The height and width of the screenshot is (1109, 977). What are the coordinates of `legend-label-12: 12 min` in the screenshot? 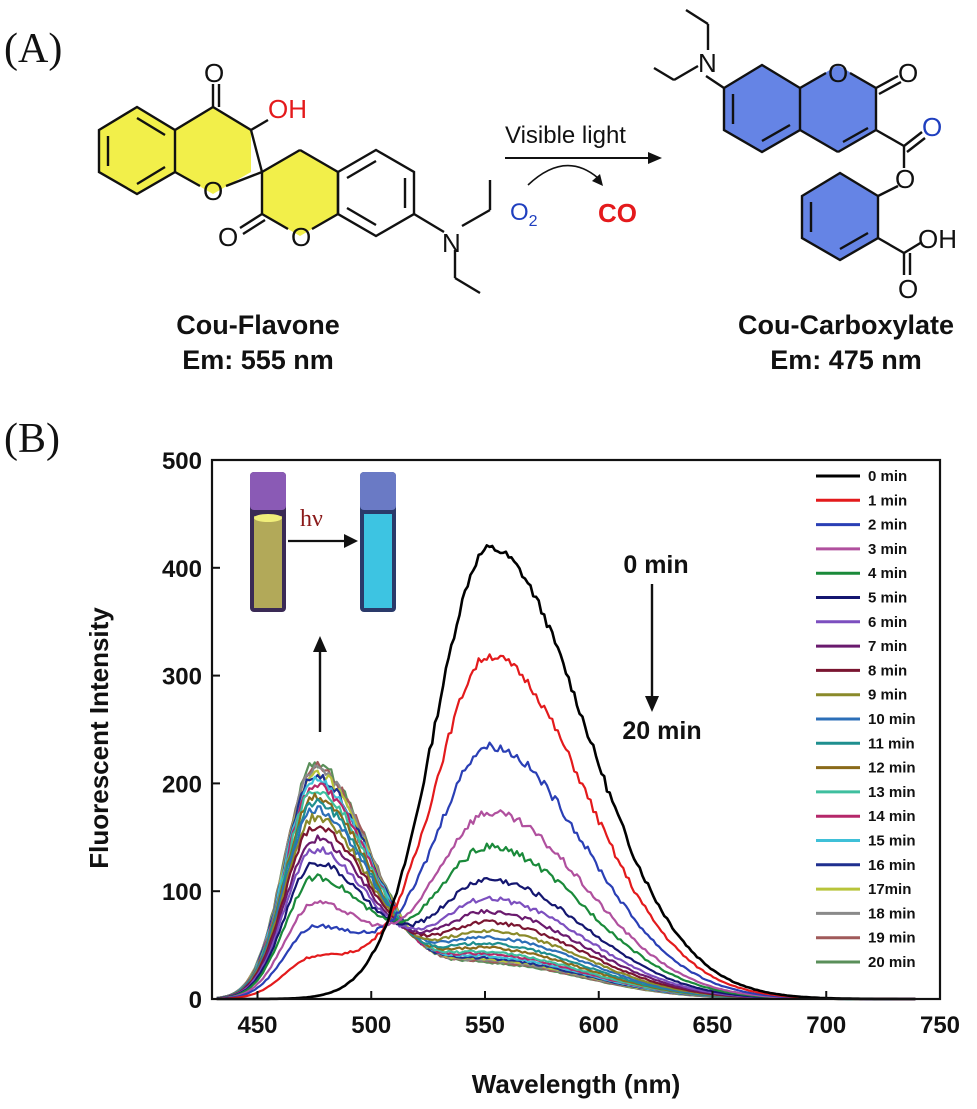 It's located at (892, 768).